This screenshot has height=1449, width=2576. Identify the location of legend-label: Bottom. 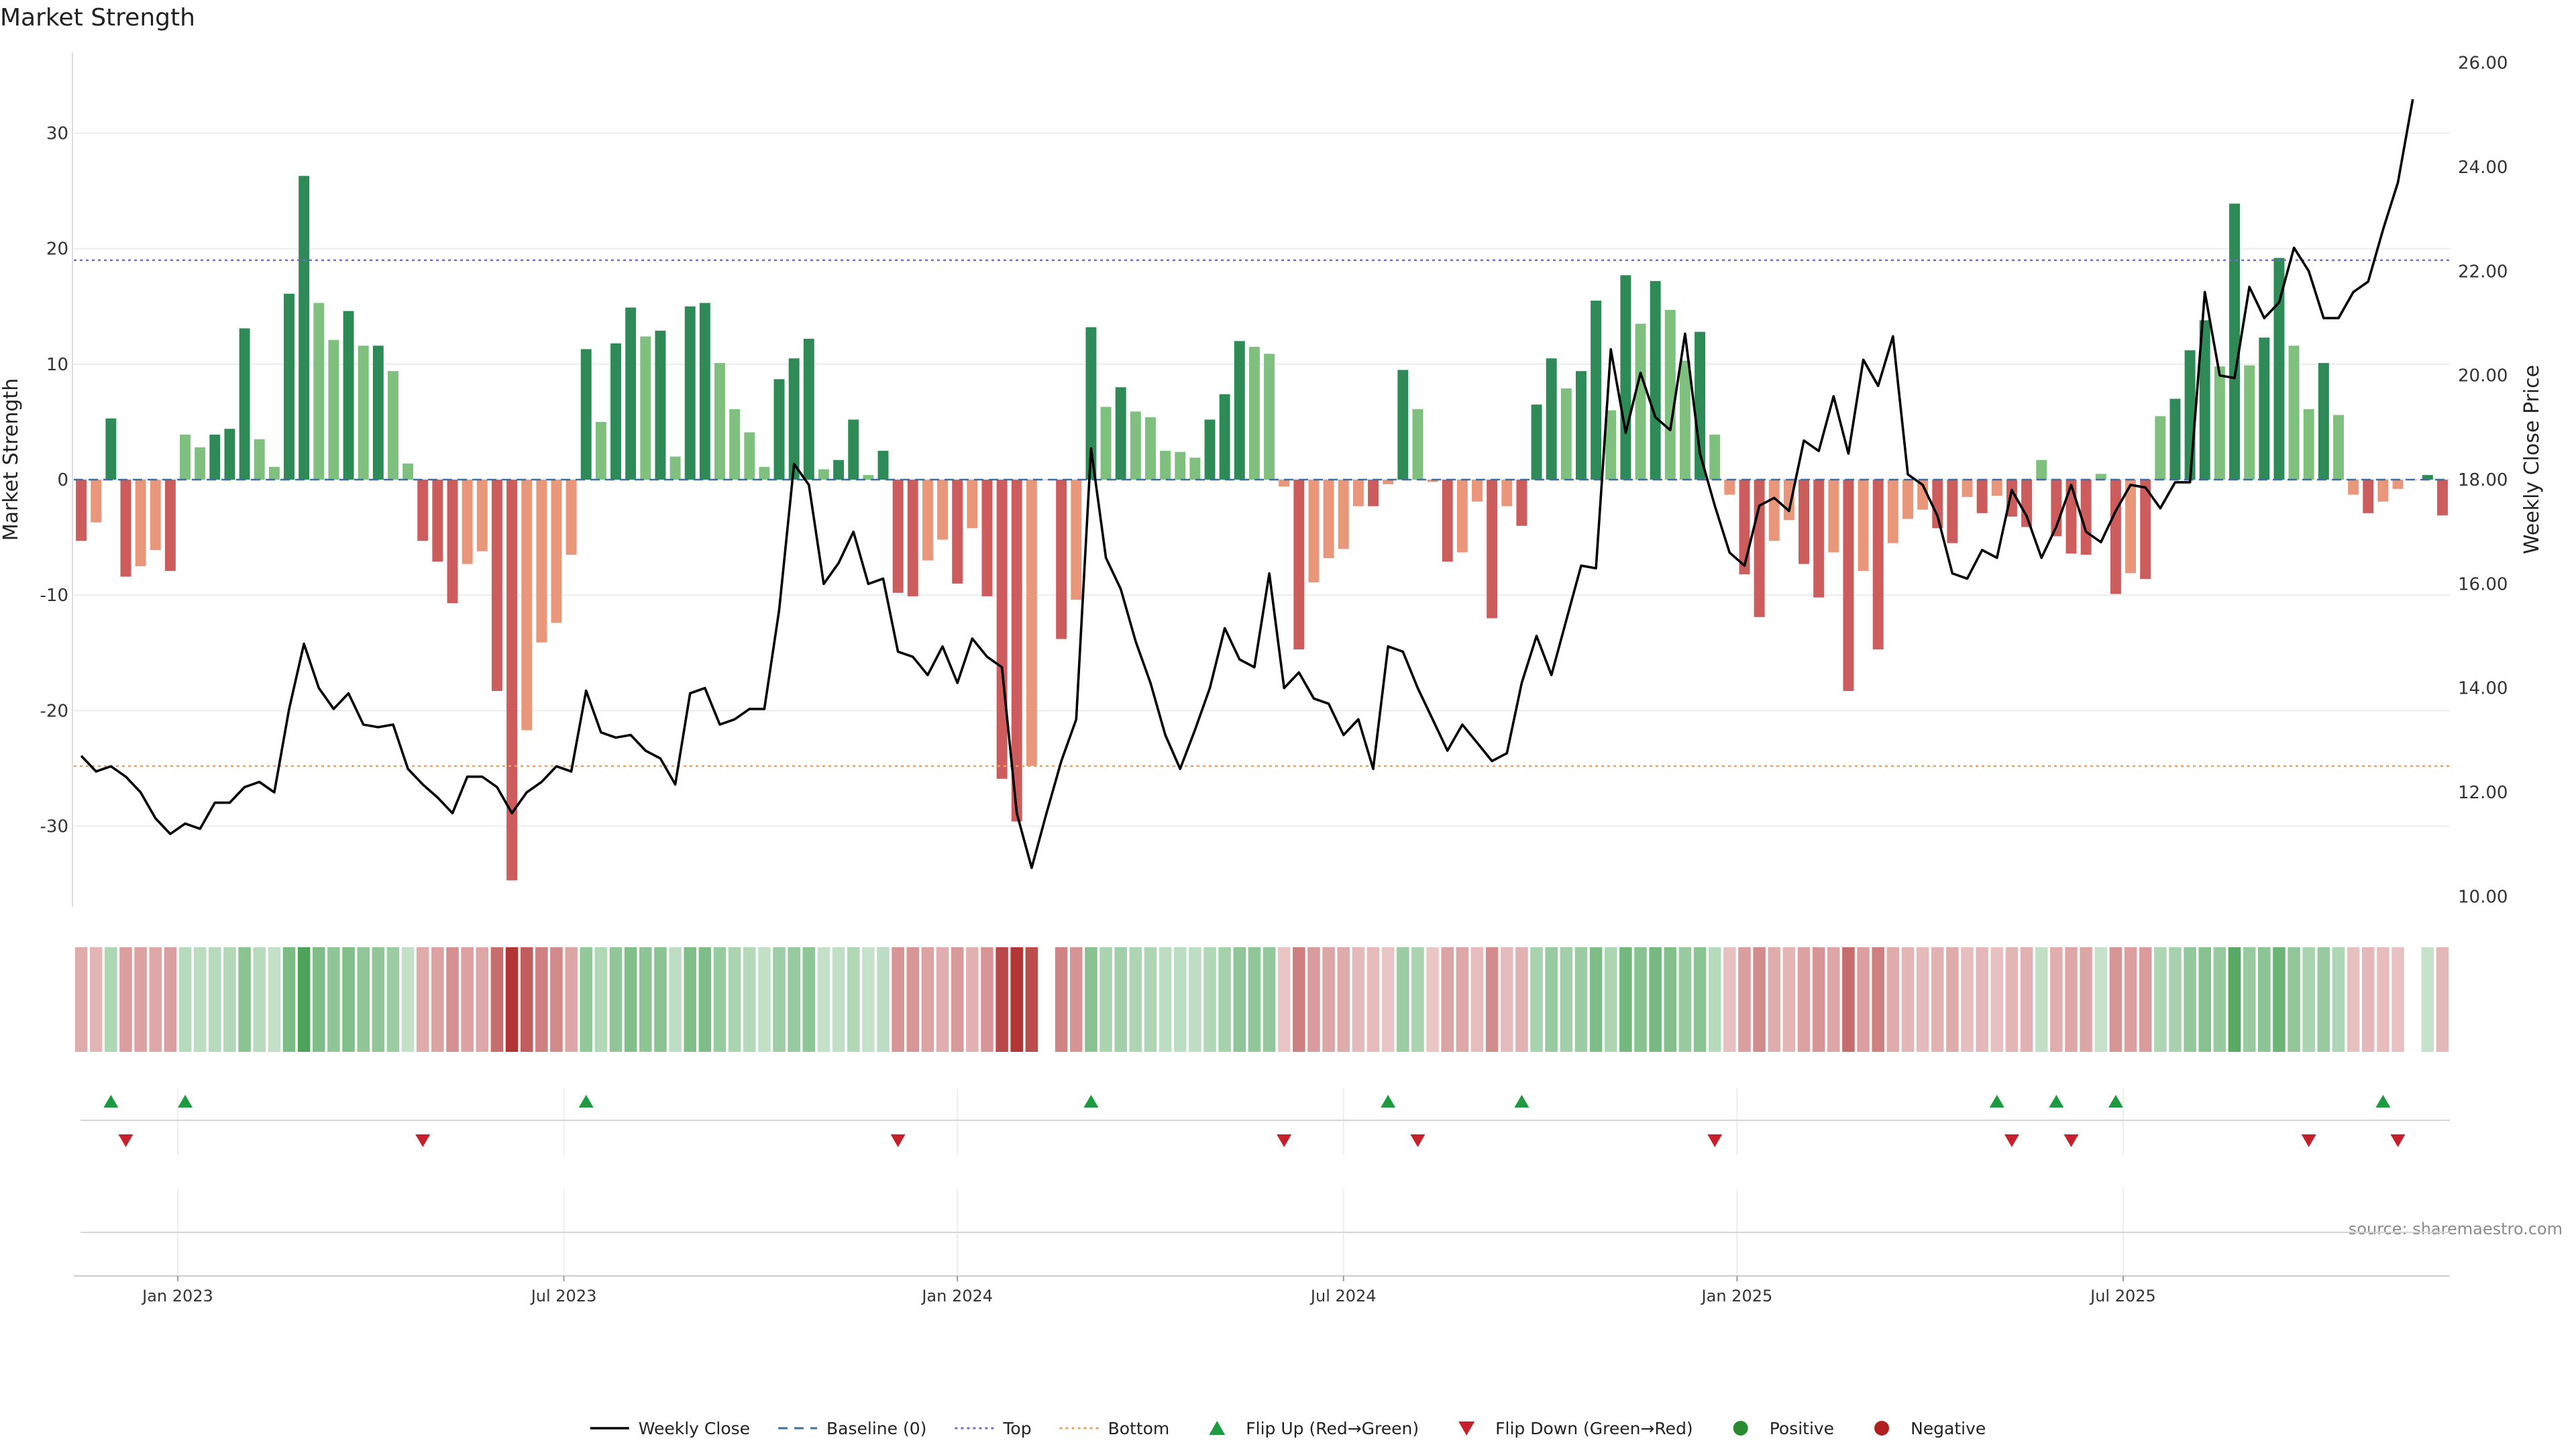
(1139, 1428).